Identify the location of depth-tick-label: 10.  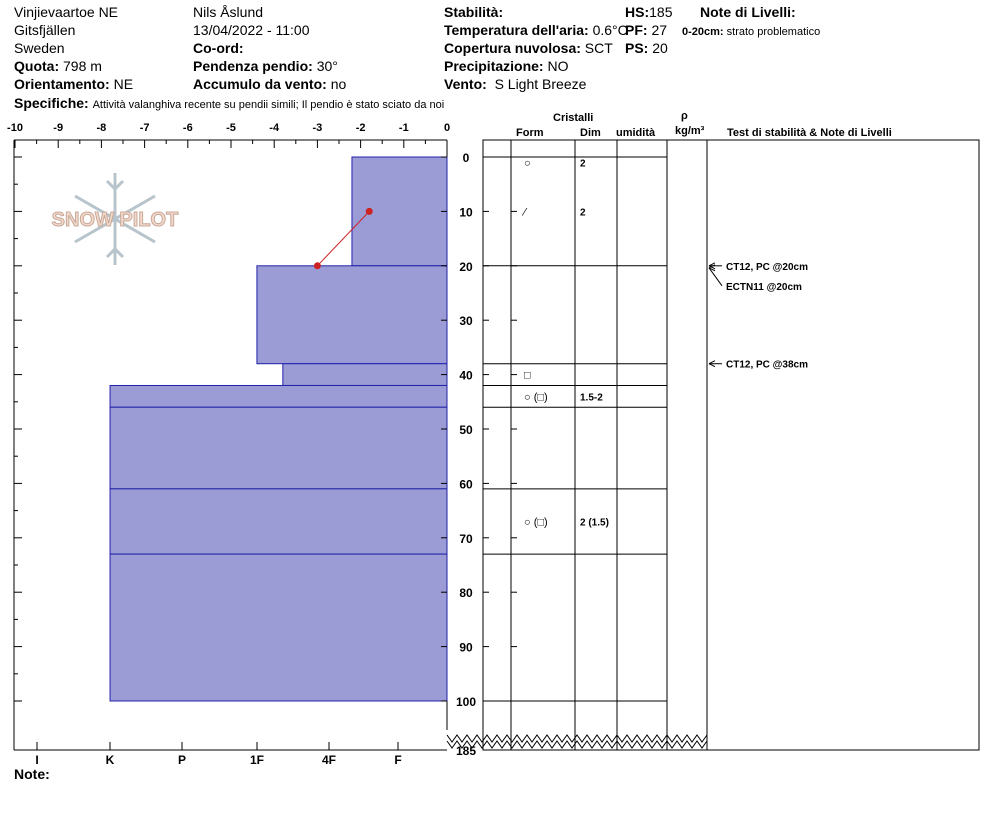
(466, 212).